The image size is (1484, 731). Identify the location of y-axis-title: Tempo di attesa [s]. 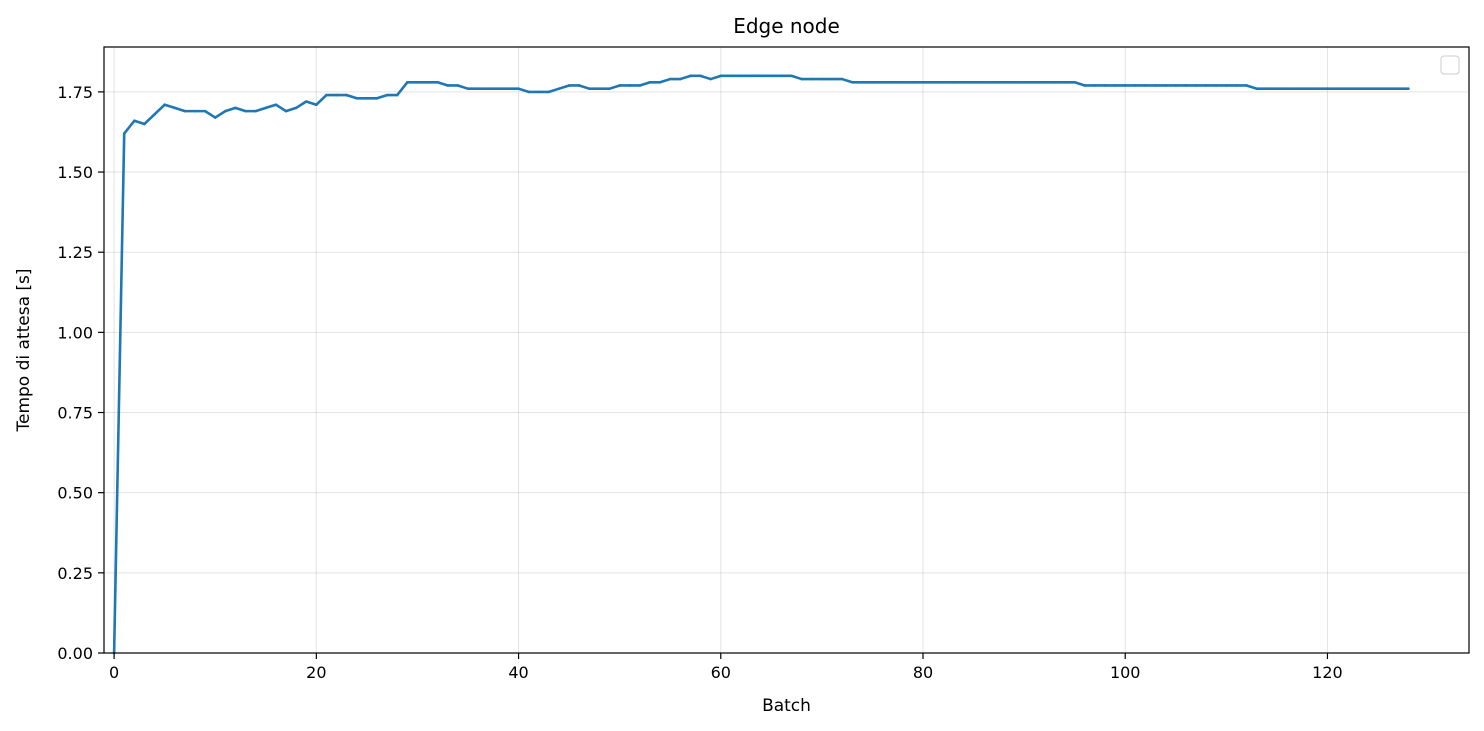
(24, 350).